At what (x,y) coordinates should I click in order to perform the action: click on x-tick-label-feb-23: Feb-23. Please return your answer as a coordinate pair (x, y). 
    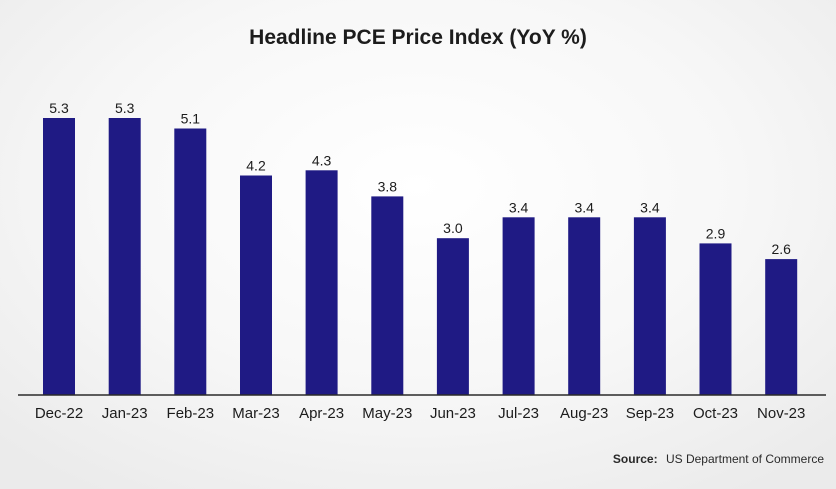
    Looking at the image, I should click on (191, 413).